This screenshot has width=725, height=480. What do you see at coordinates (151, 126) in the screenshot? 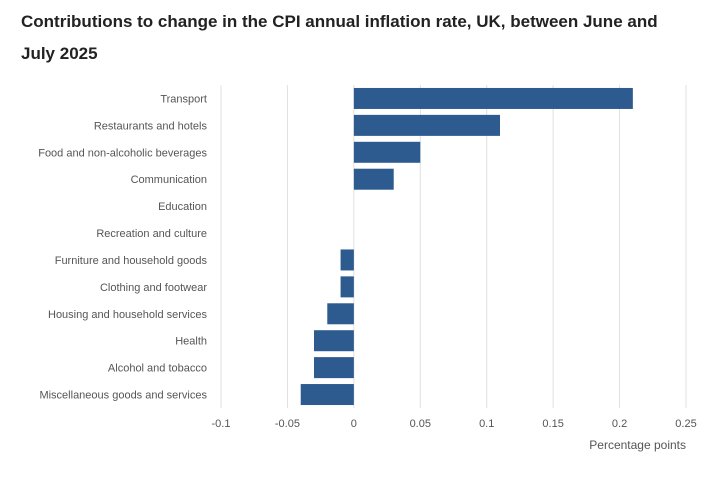
I see `category-label: Restaurants and hotels` at bounding box center [151, 126].